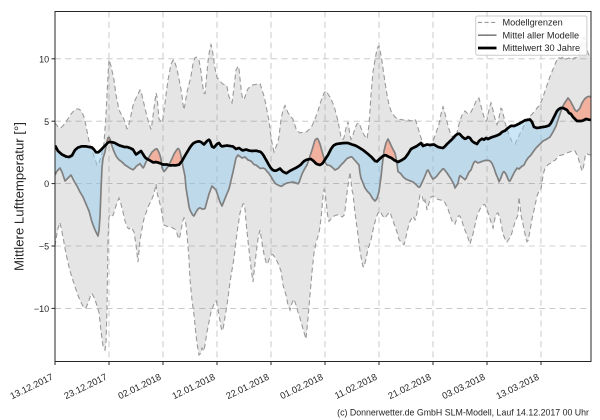 The image size is (600, 420). What do you see at coordinates (46, 122) in the screenshot?
I see `svg-text: 5` at bounding box center [46, 122].